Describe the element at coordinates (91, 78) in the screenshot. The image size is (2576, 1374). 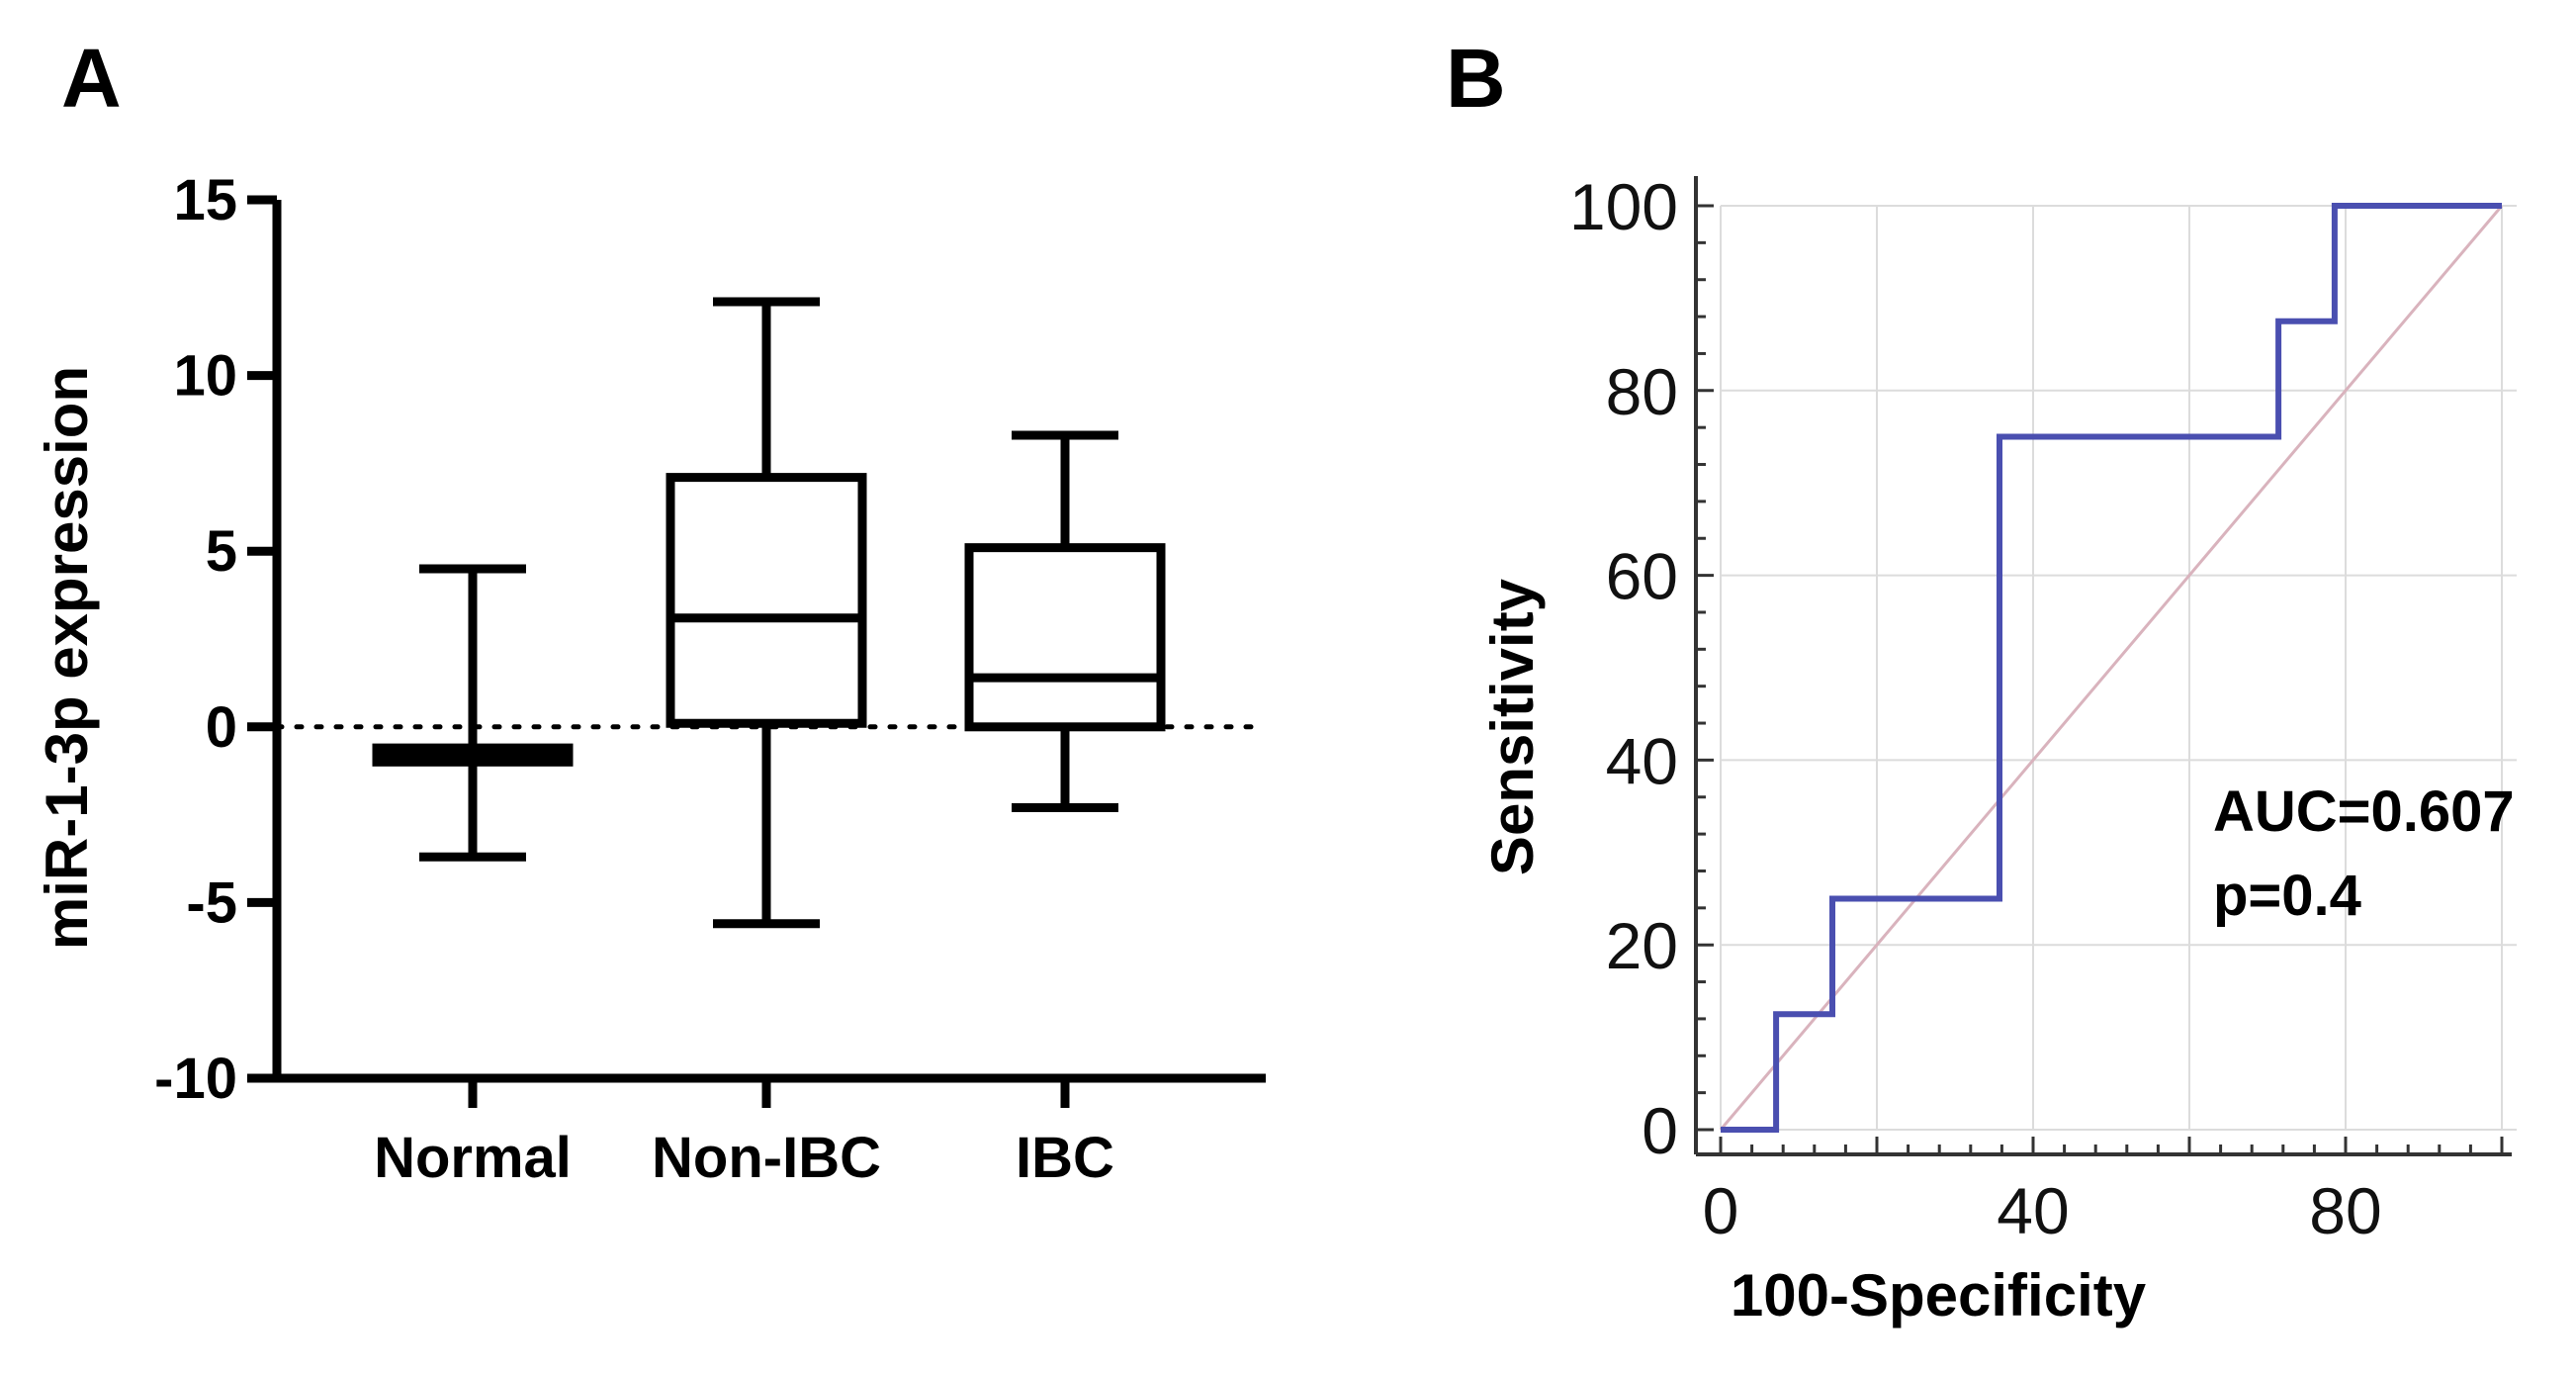
I see `panel-letter-a: A` at that location.